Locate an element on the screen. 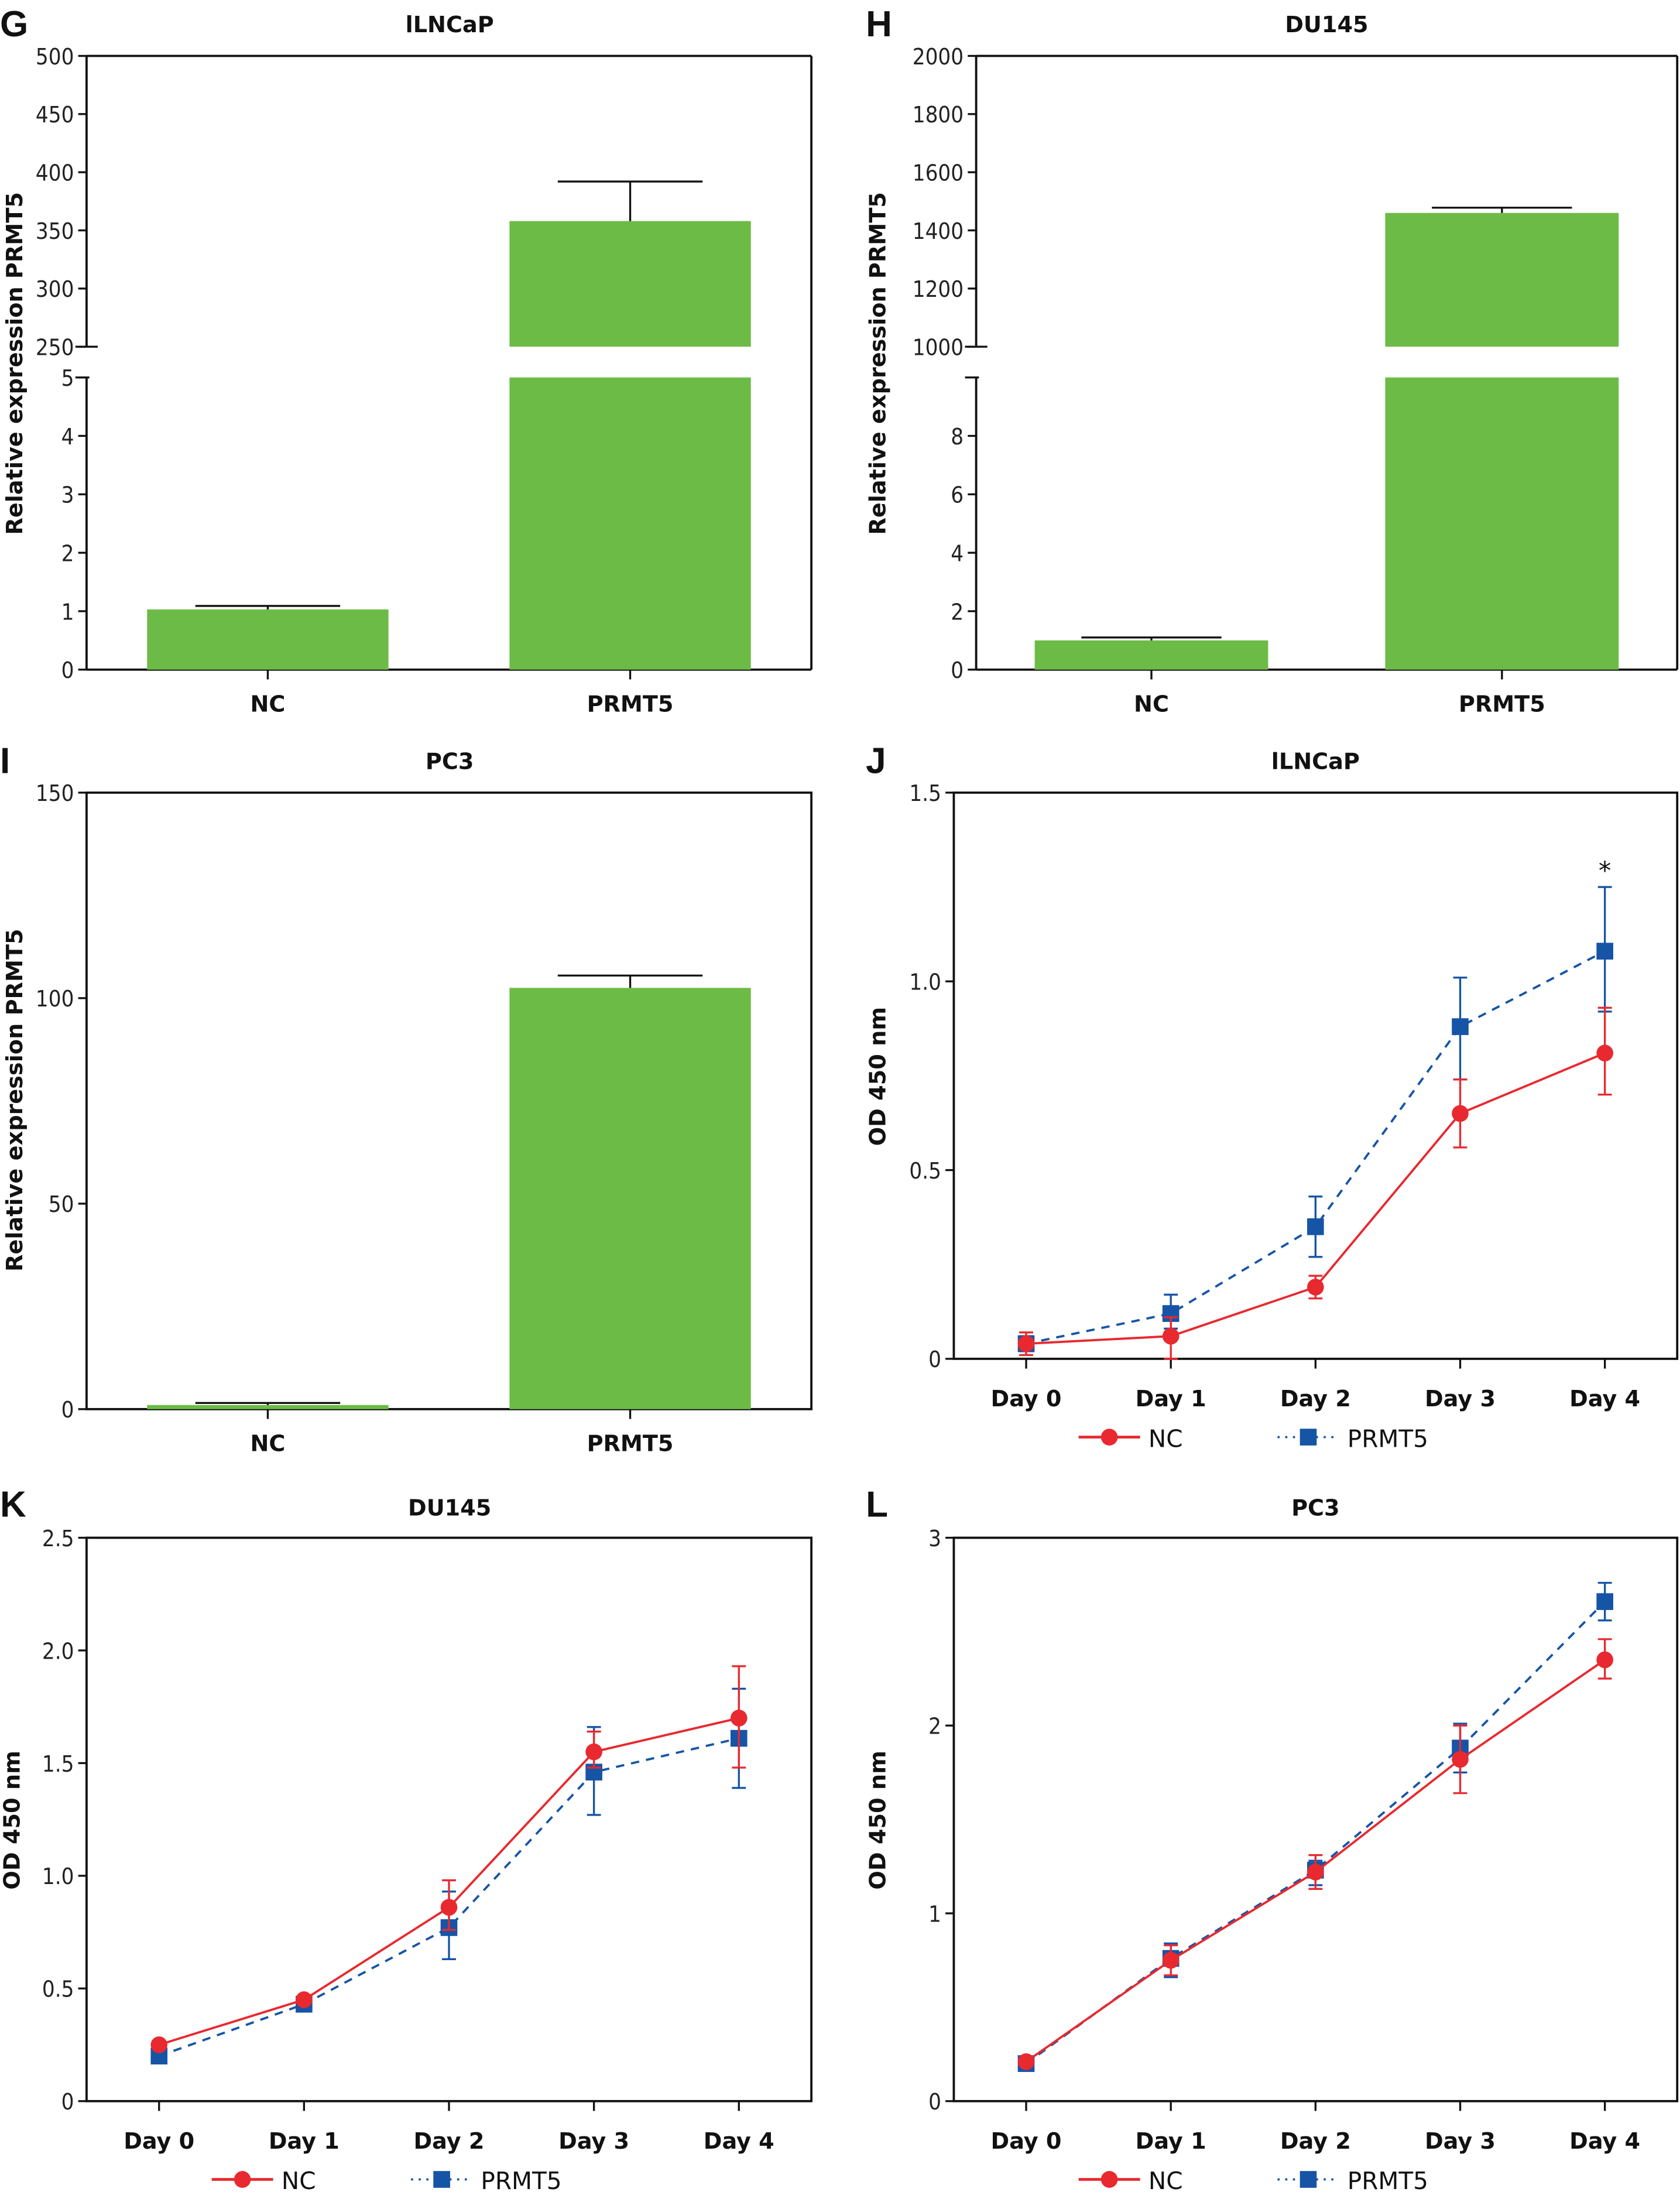  x-tick-label-k: Day 4 is located at coordinates (739, 2142).